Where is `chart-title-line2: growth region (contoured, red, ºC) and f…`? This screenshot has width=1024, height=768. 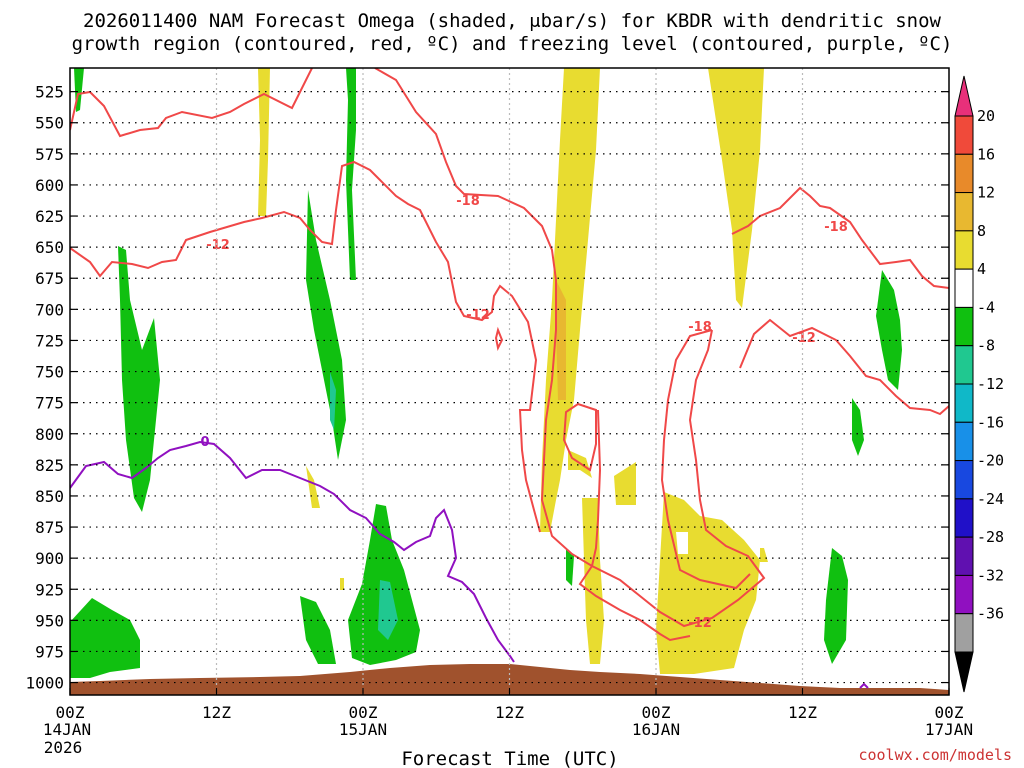
chart-title-line2: growth region (contoured, red, ºC) and f… is located at coordinates (512, 44).